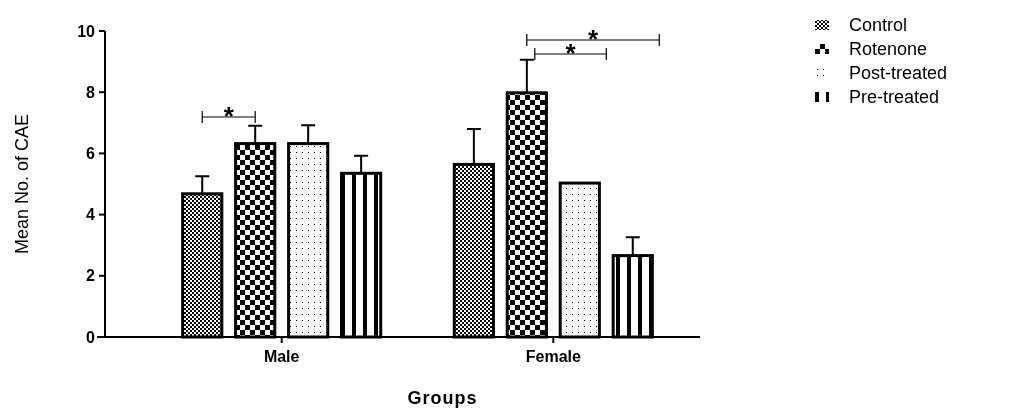 Image resolution: width=1026 pixels, height=410 pixels. Describe the element at coordinates (91, 153) in the screenshot. I see `y-tick-label: 6` at that location.